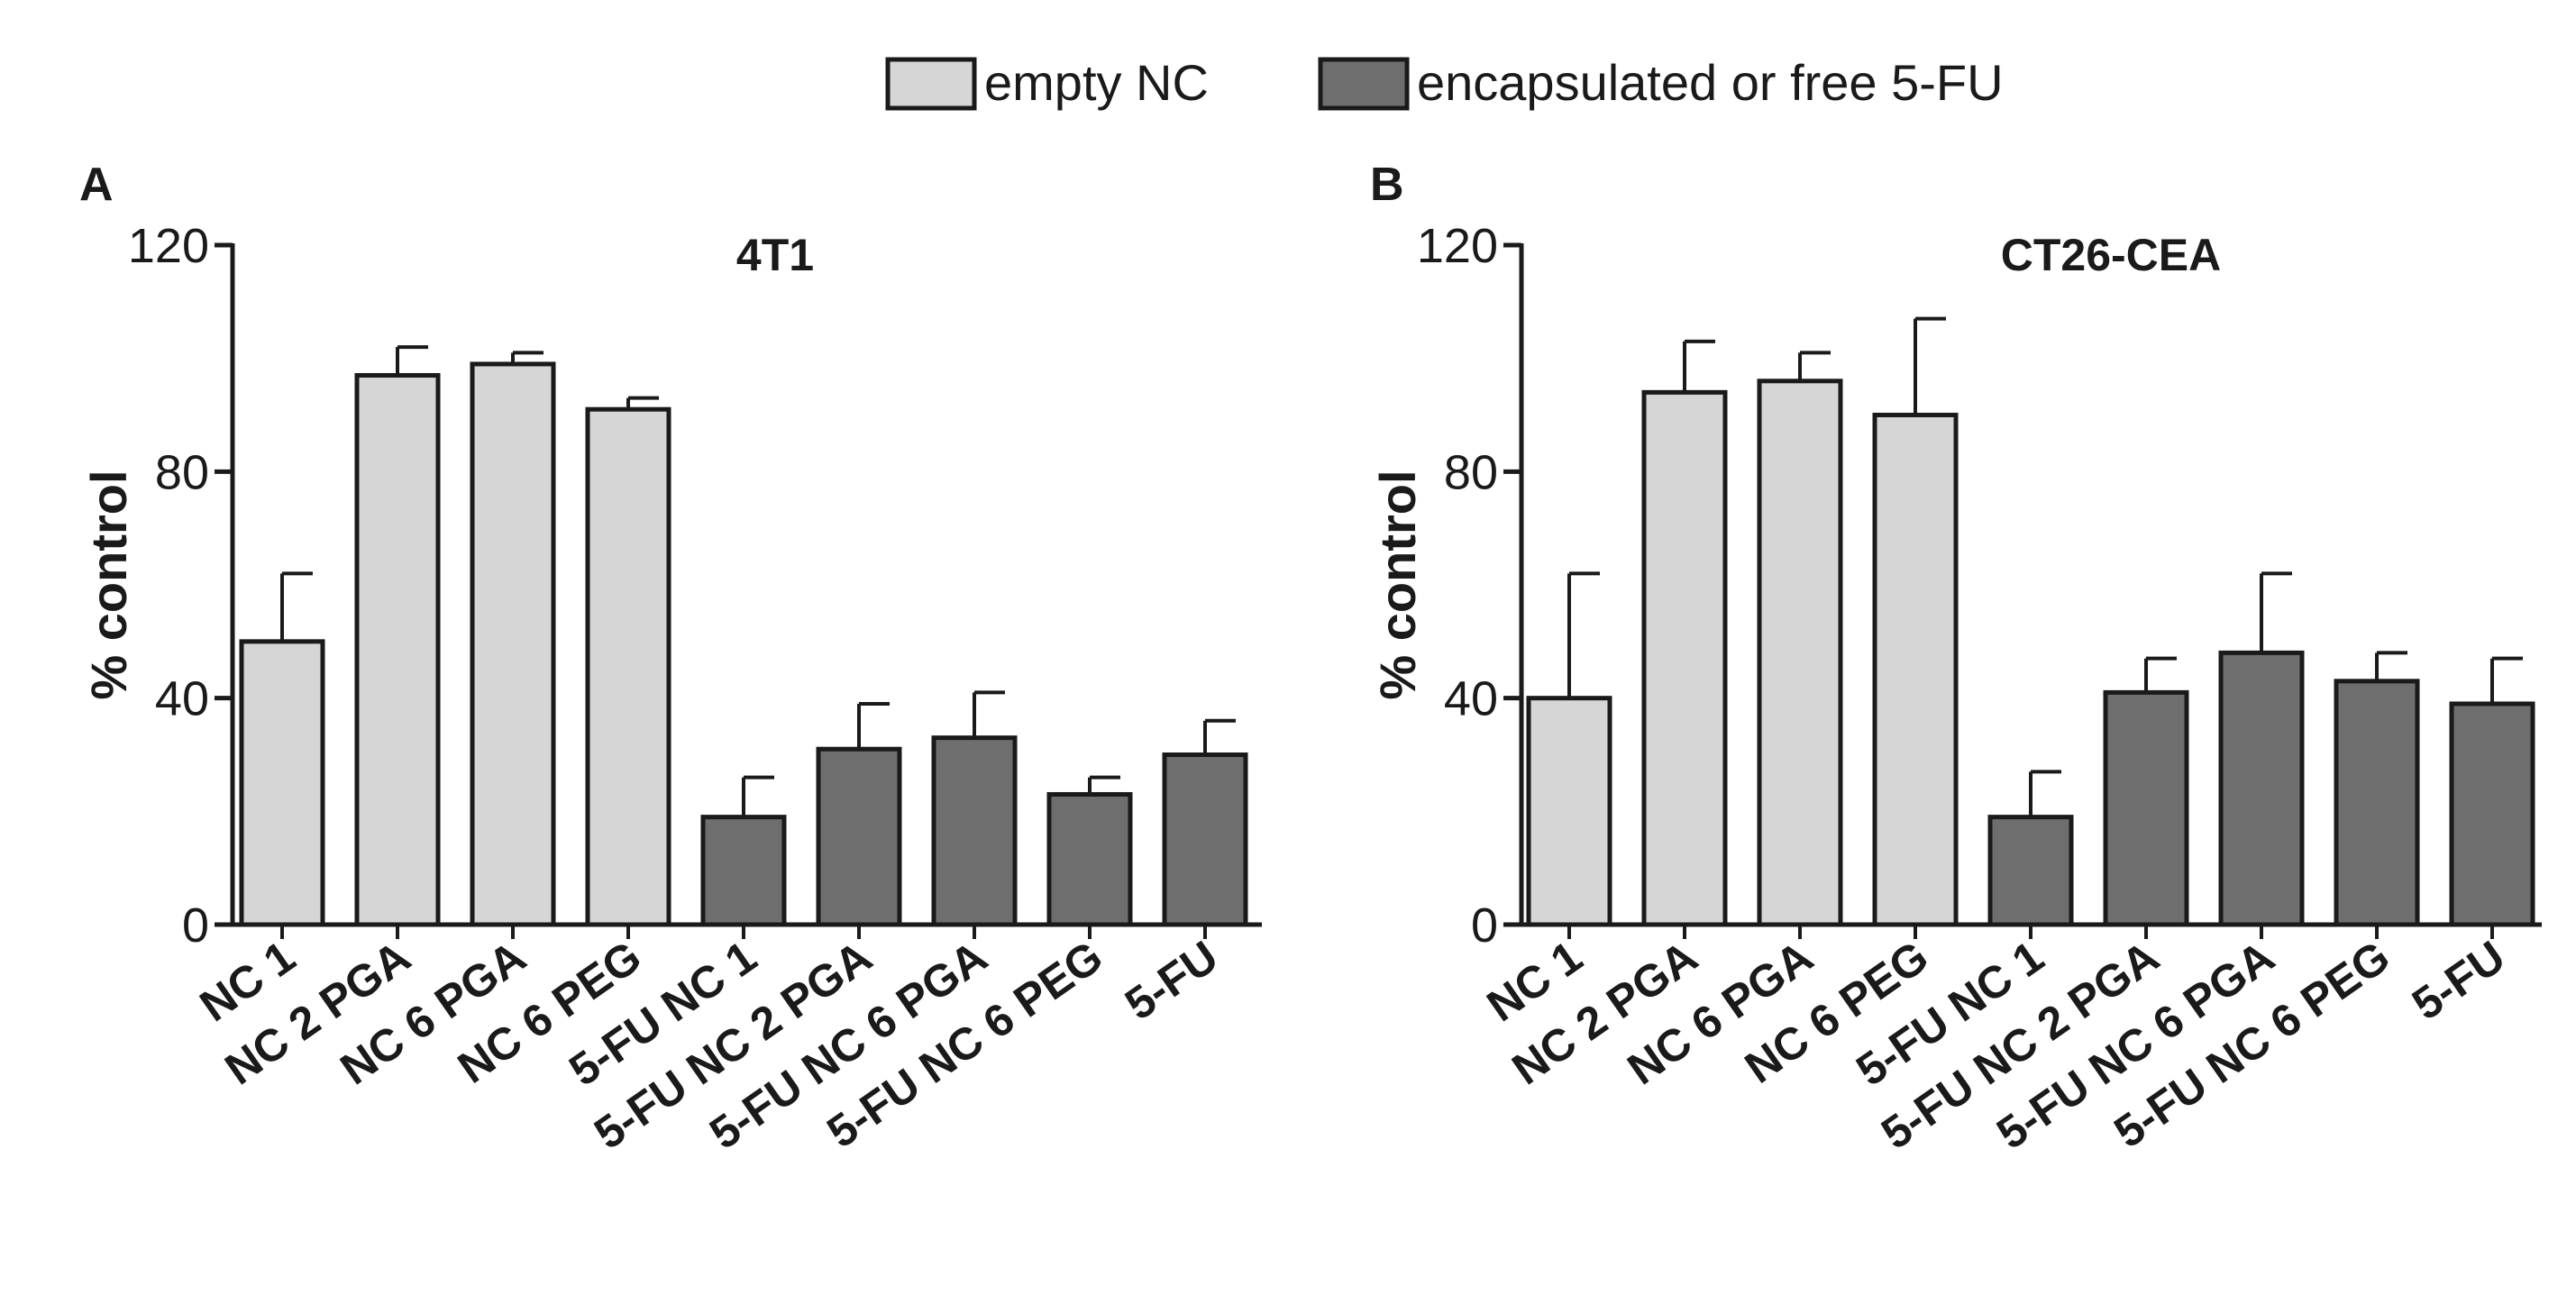  Describe the element at coordinates (775, 255) in the screenshot. I see `panel-title: 4T1` at that location.